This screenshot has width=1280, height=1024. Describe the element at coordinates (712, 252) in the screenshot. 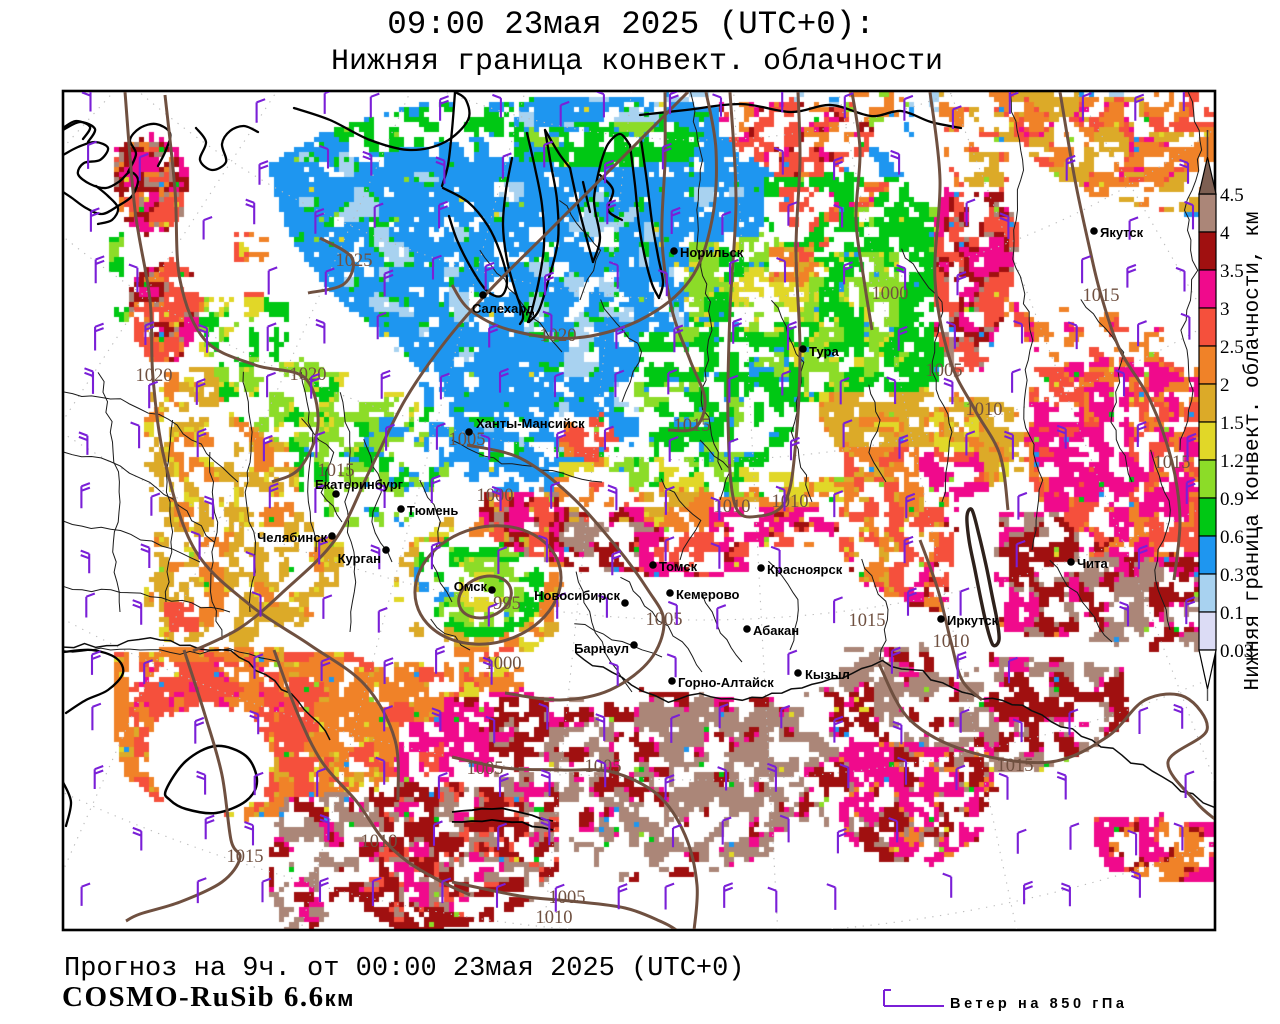

I see `svg-text: Норильск` at that location.